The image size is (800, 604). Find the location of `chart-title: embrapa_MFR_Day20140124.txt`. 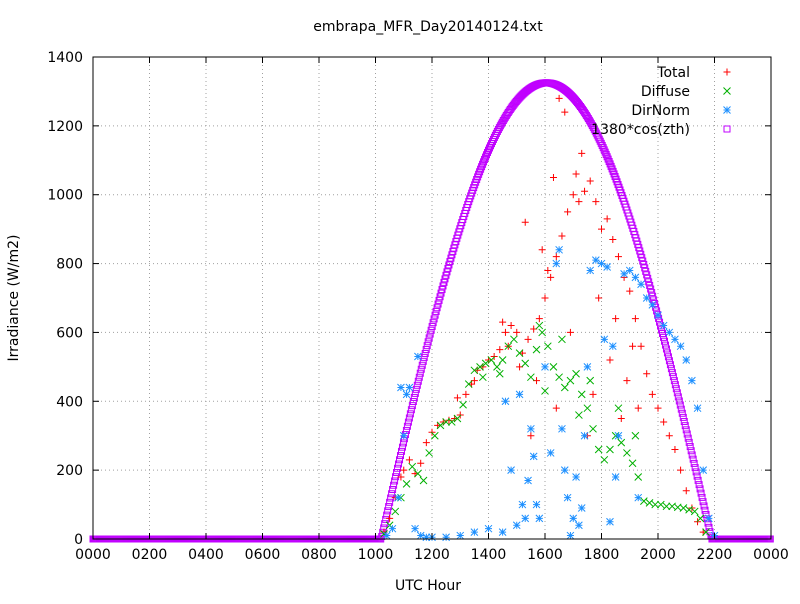

chart-title: embrapa_MFR_Day20140124.txt is located at coordinates (428, 27).